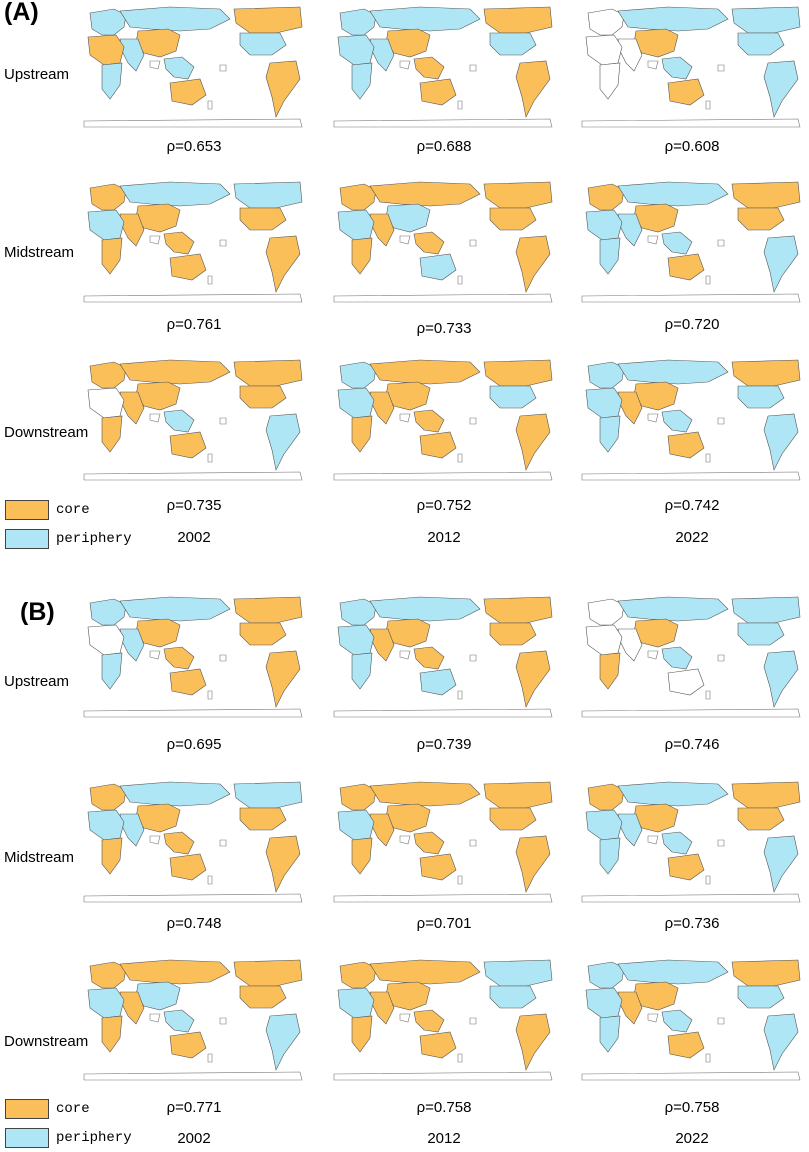 This screenshot has width=809, height=1152. What do you see at coordinates (692, 324) in the screenshot?
I see `rho-a-midstream-2022: ρ=0.720` at bounding box center [692, 324].